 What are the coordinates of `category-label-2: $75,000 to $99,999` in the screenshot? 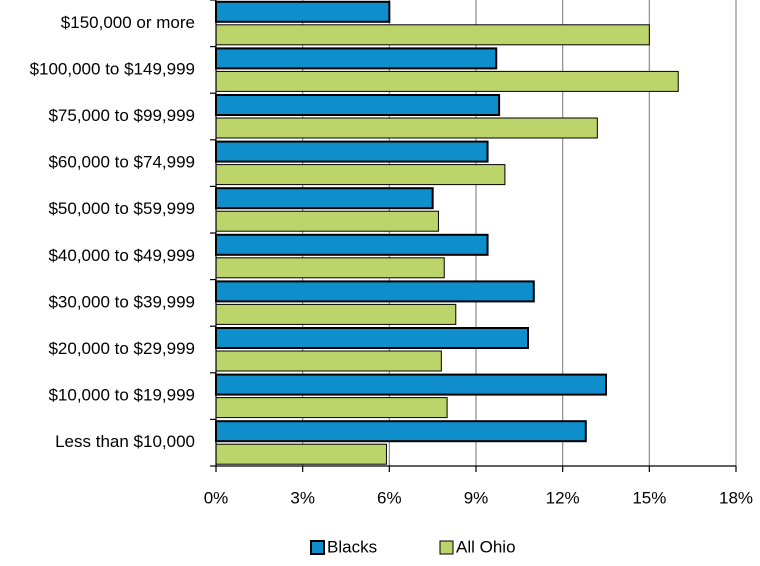 It's located at (121, 115).